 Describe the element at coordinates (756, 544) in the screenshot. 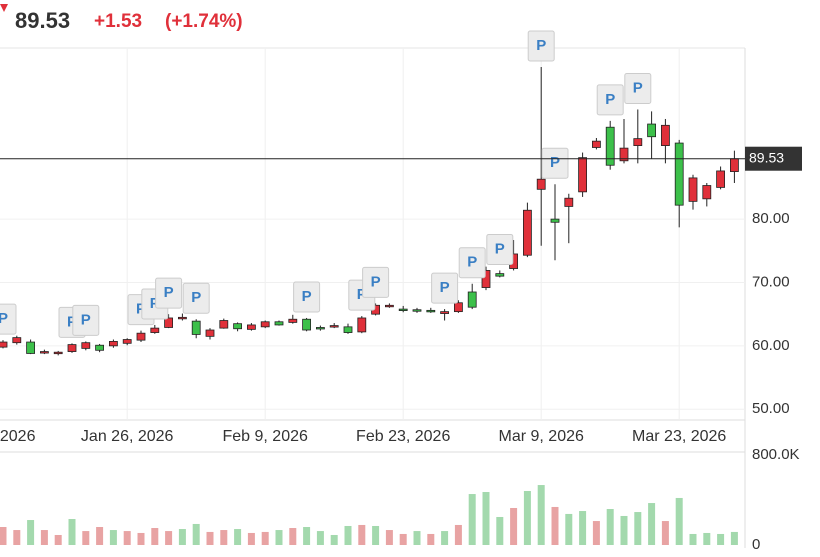

I see `volume-tick-label: 0` at that location.